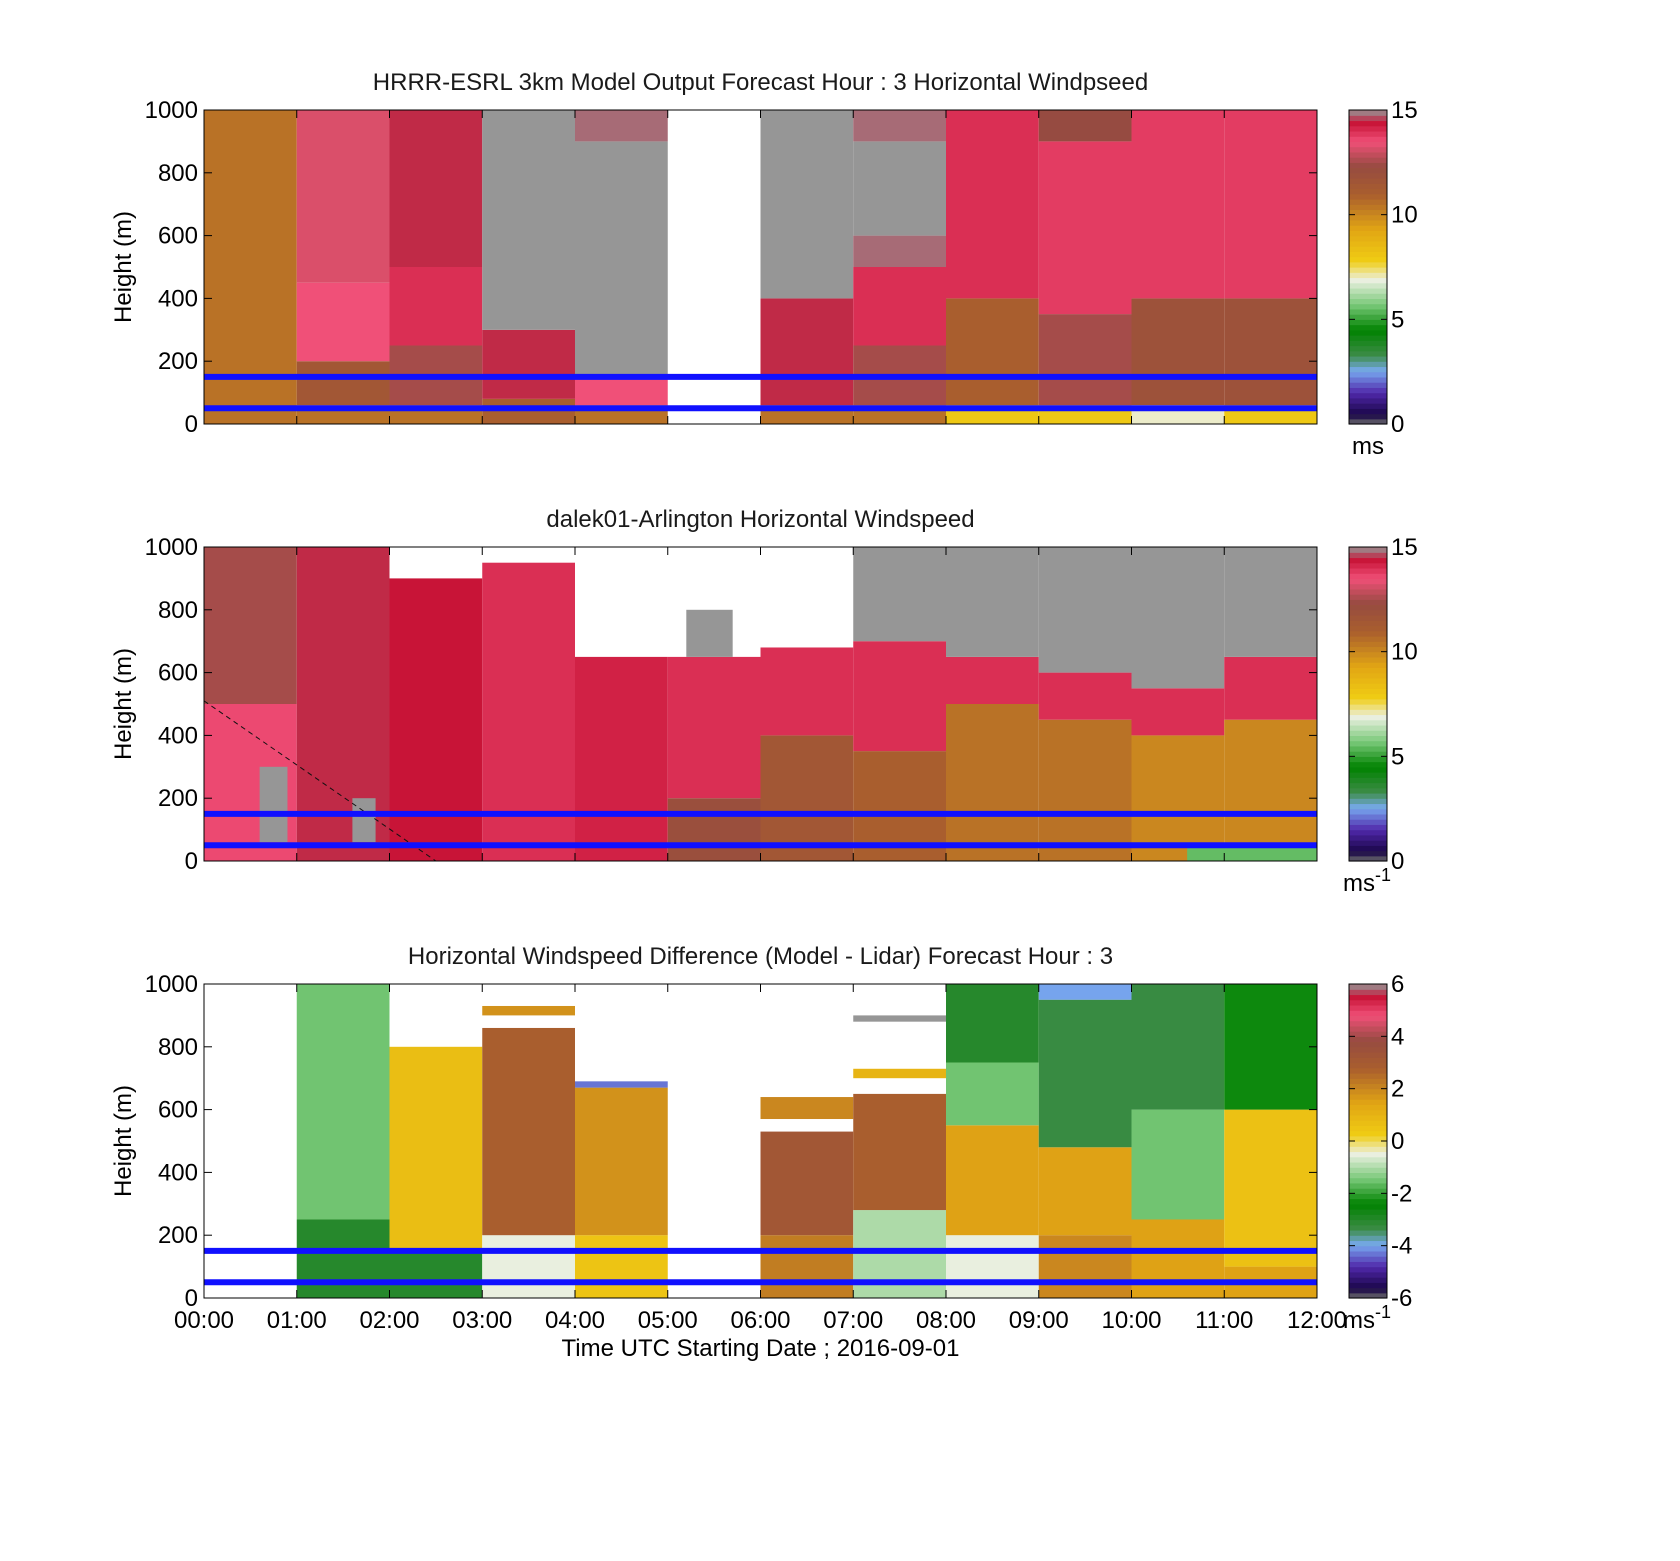  I want to click on colorbar-tick-label: -2, so click(1401, 1193).